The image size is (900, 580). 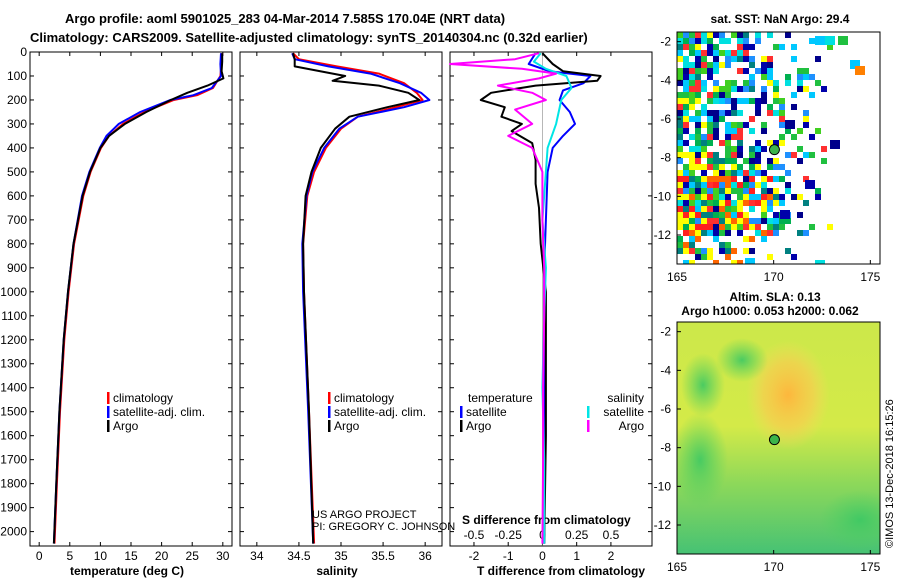 What do you see at coordinates (13, 292) in the screenshot?
I see `y-tick-label: 1000` at bounding box center [13, 292].